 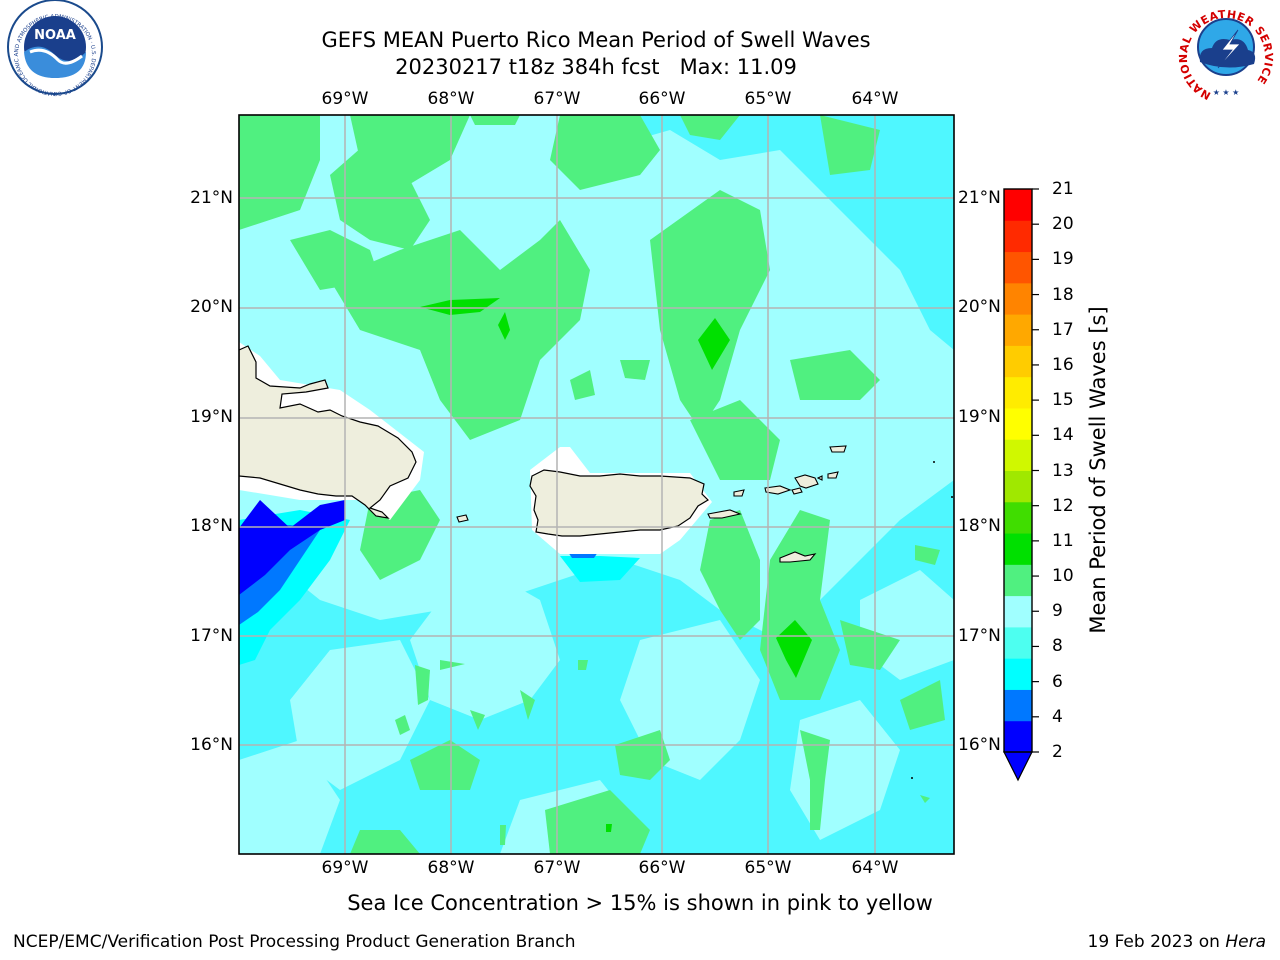 What do you see at coordinates (1063, 576) in the screenshot?
I see `colorbar-tick-label: 10` at bounding box center [1063, 576].